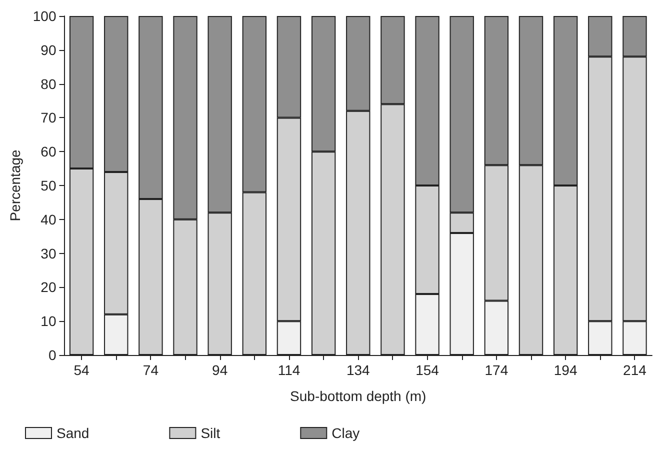  I want to click on y-tick-label: 30, so click(48, 253).